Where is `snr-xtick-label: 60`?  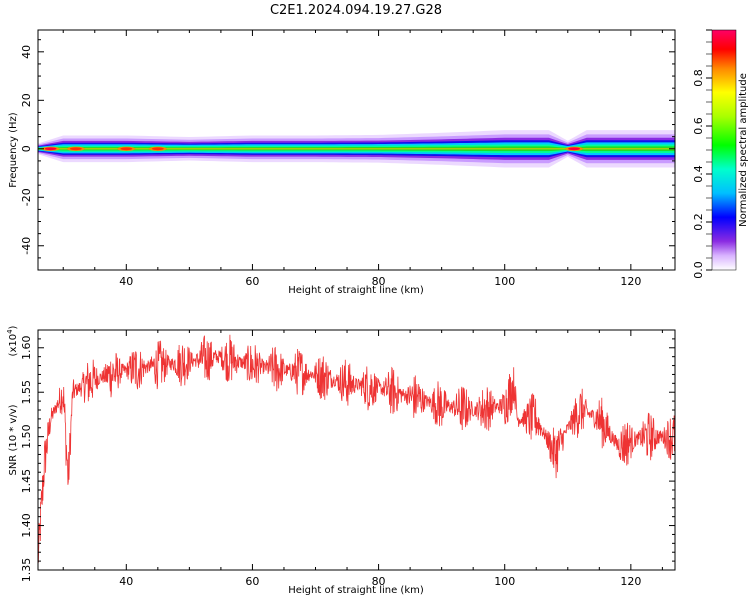 snr-xtick-label: 60 is located at coordinates (252, 581).